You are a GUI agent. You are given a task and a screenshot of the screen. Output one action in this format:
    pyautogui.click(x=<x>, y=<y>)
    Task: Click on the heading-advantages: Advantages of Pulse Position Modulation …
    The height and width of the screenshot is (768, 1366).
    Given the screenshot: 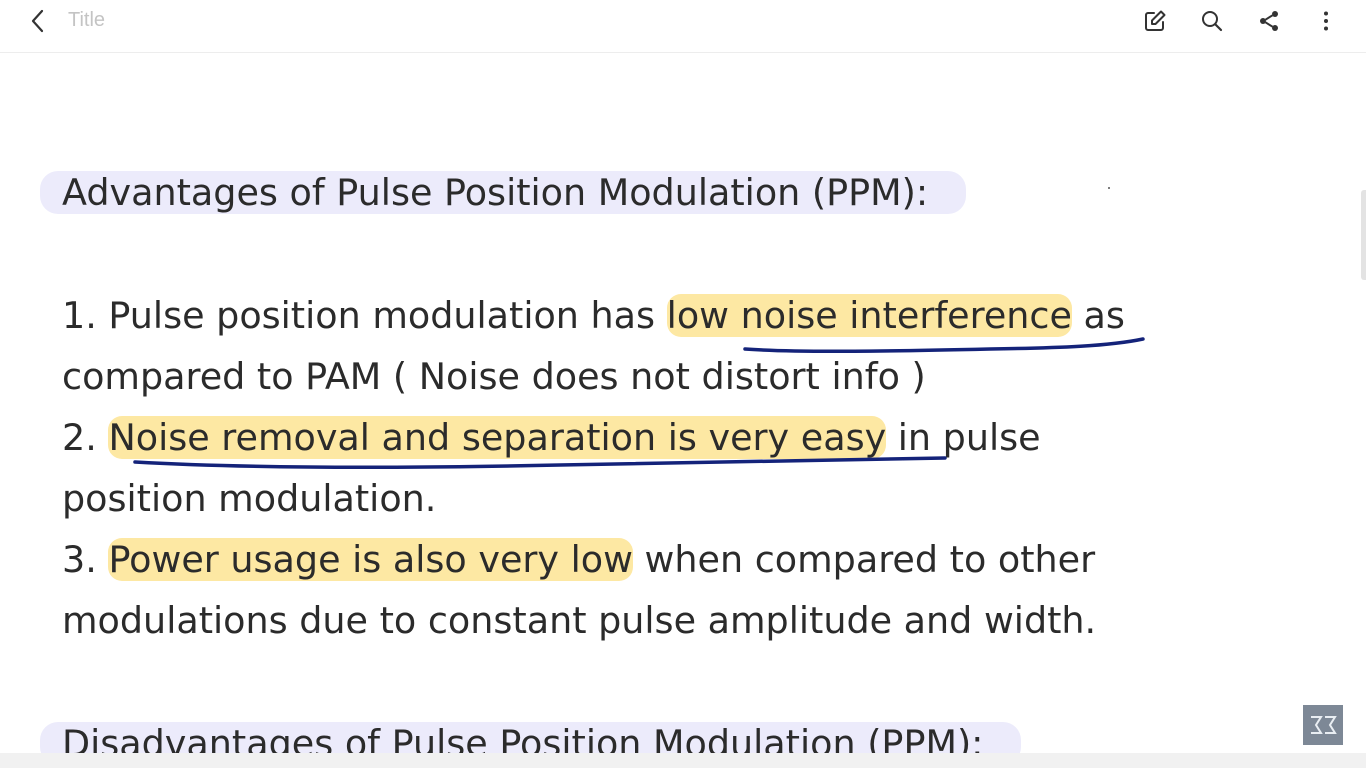 What is the action you would take?
    pyautogui.click(x=503, y=193)
    